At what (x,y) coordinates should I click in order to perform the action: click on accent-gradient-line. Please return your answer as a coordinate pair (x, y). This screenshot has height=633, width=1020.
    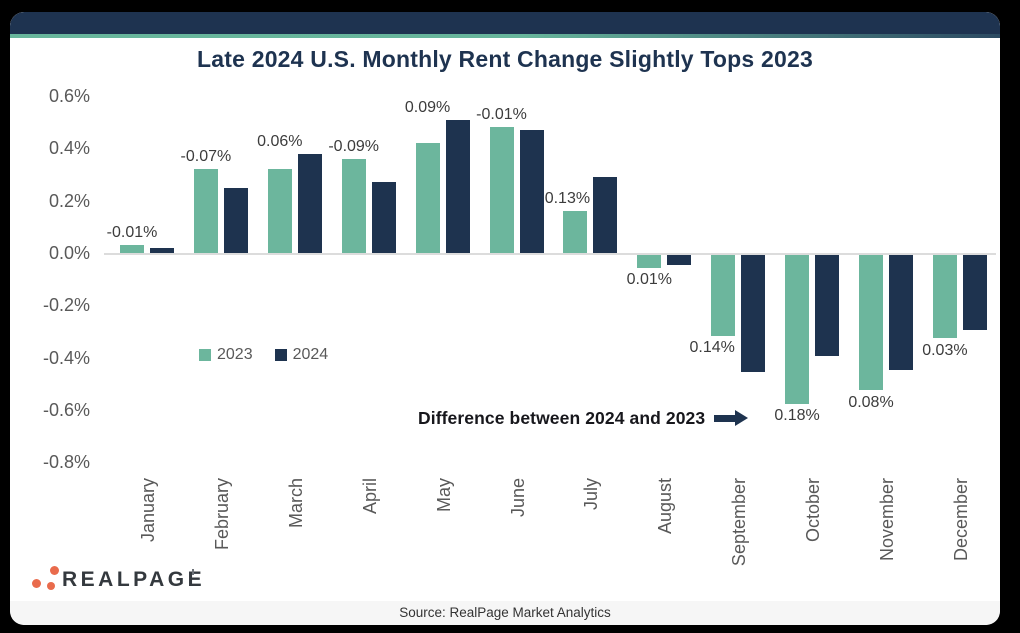
    Looking at the image, I should click on (505, 36).